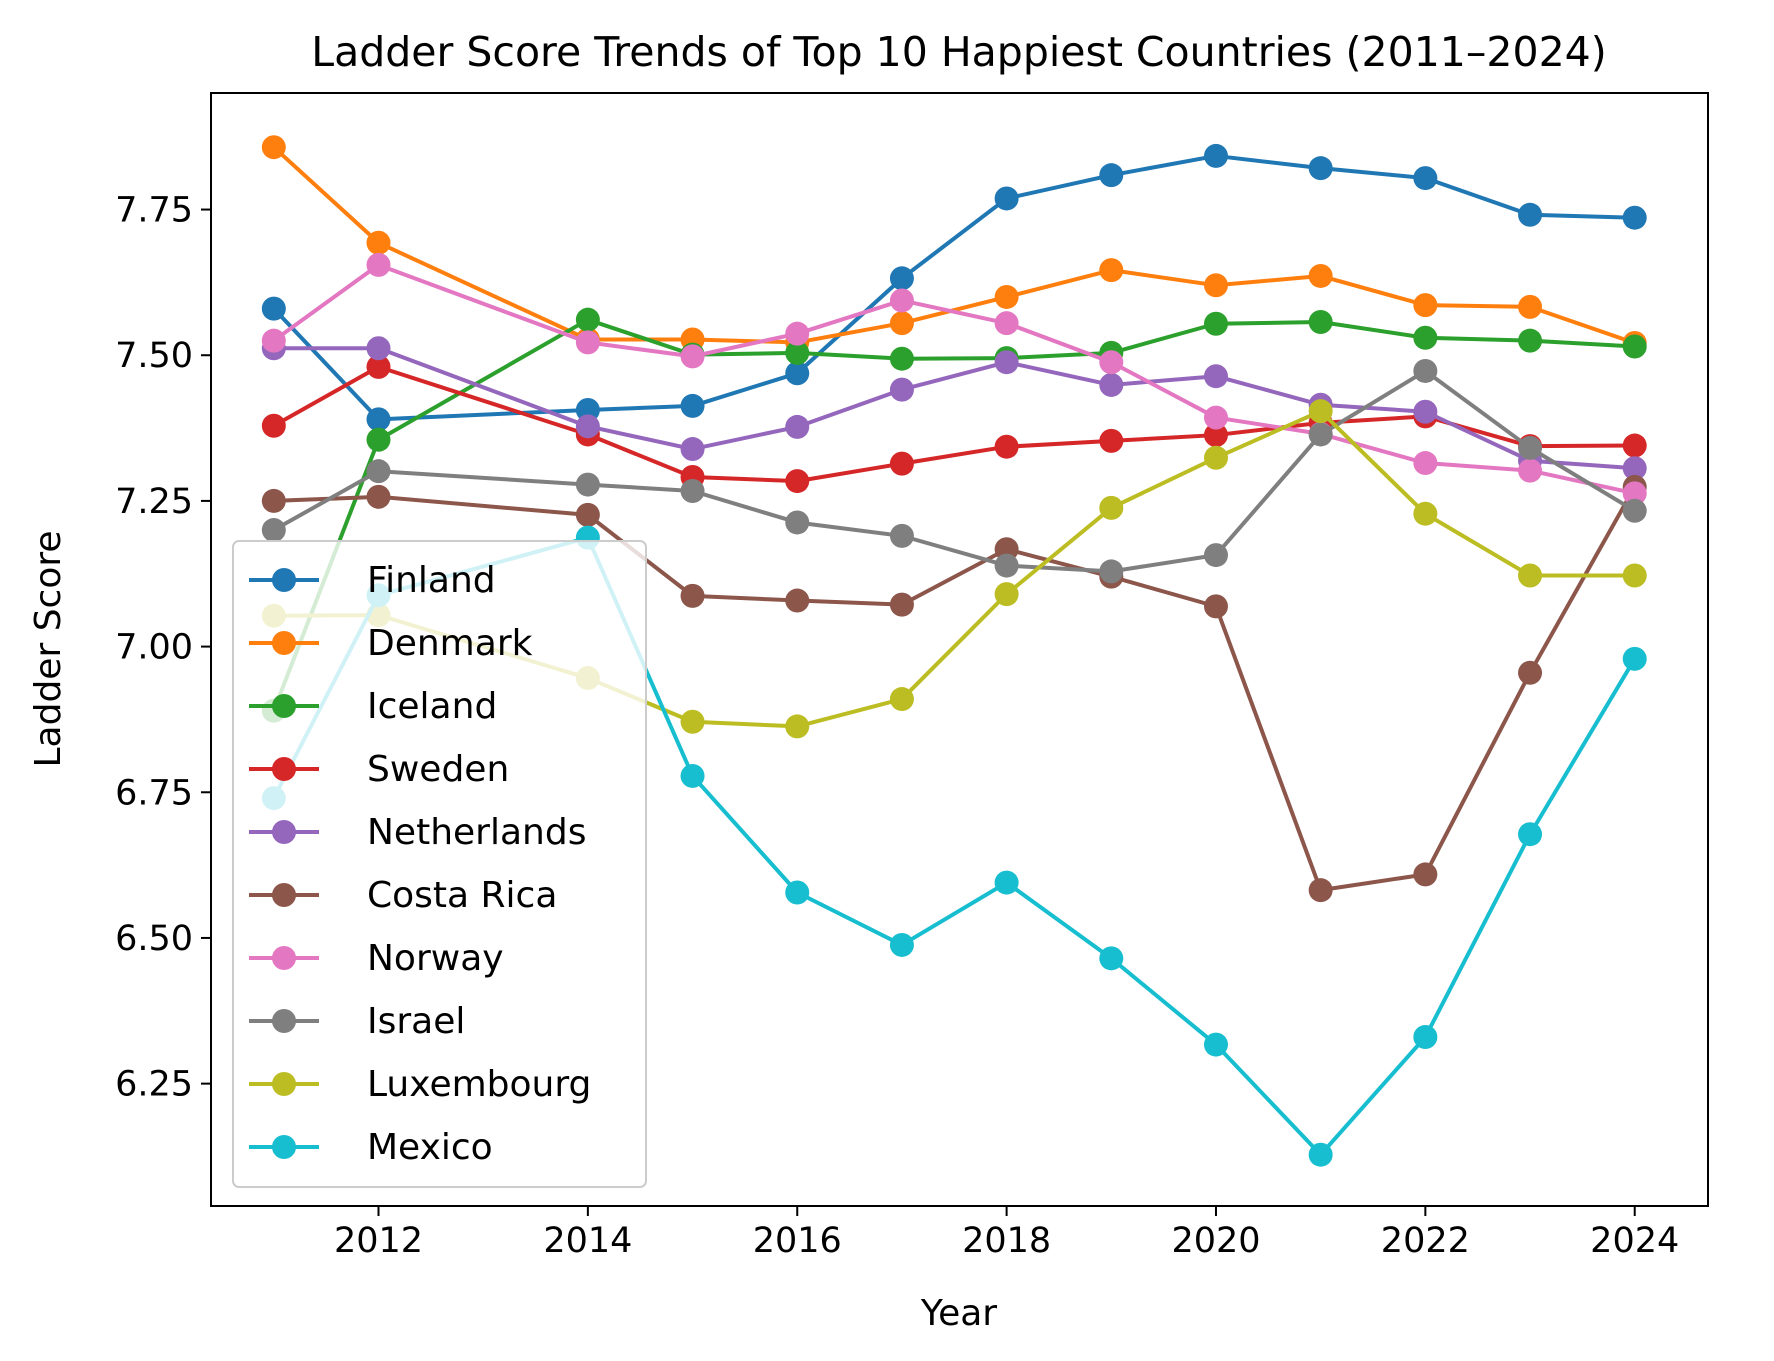  Describe the element at coordinates (462, 895) in the screenshot. I see `legend-label: Costa Rica` at that location.